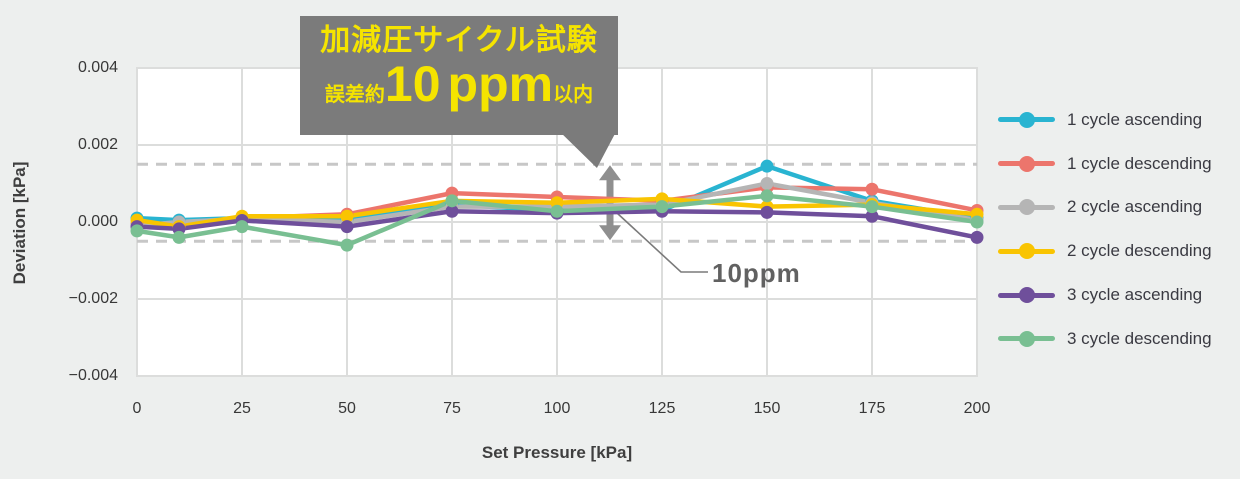 This screenshot has width=1240, height=479. What do you see at coordinates (662, 408) in the screenshot?
I see `x-tick-label: 125` at bounding box center [662, 408].